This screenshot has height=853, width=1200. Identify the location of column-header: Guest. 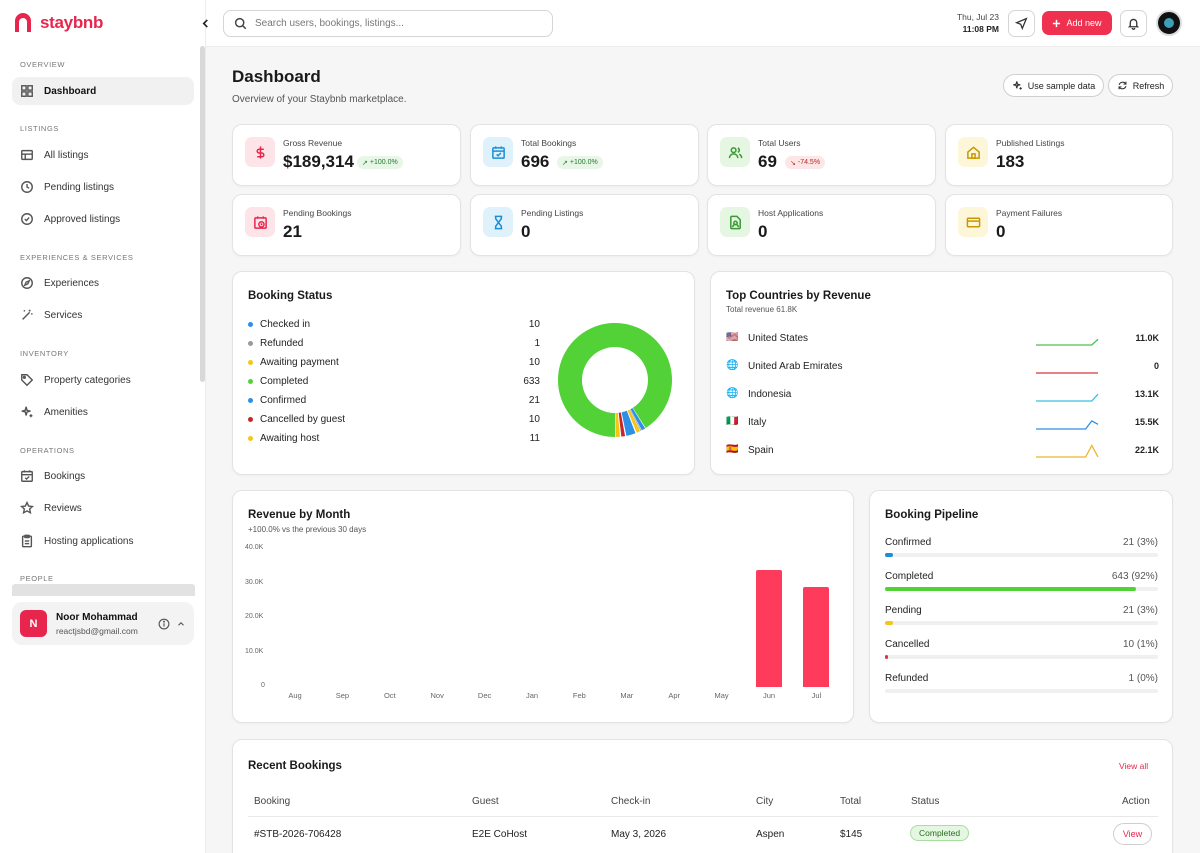
(485, 801).